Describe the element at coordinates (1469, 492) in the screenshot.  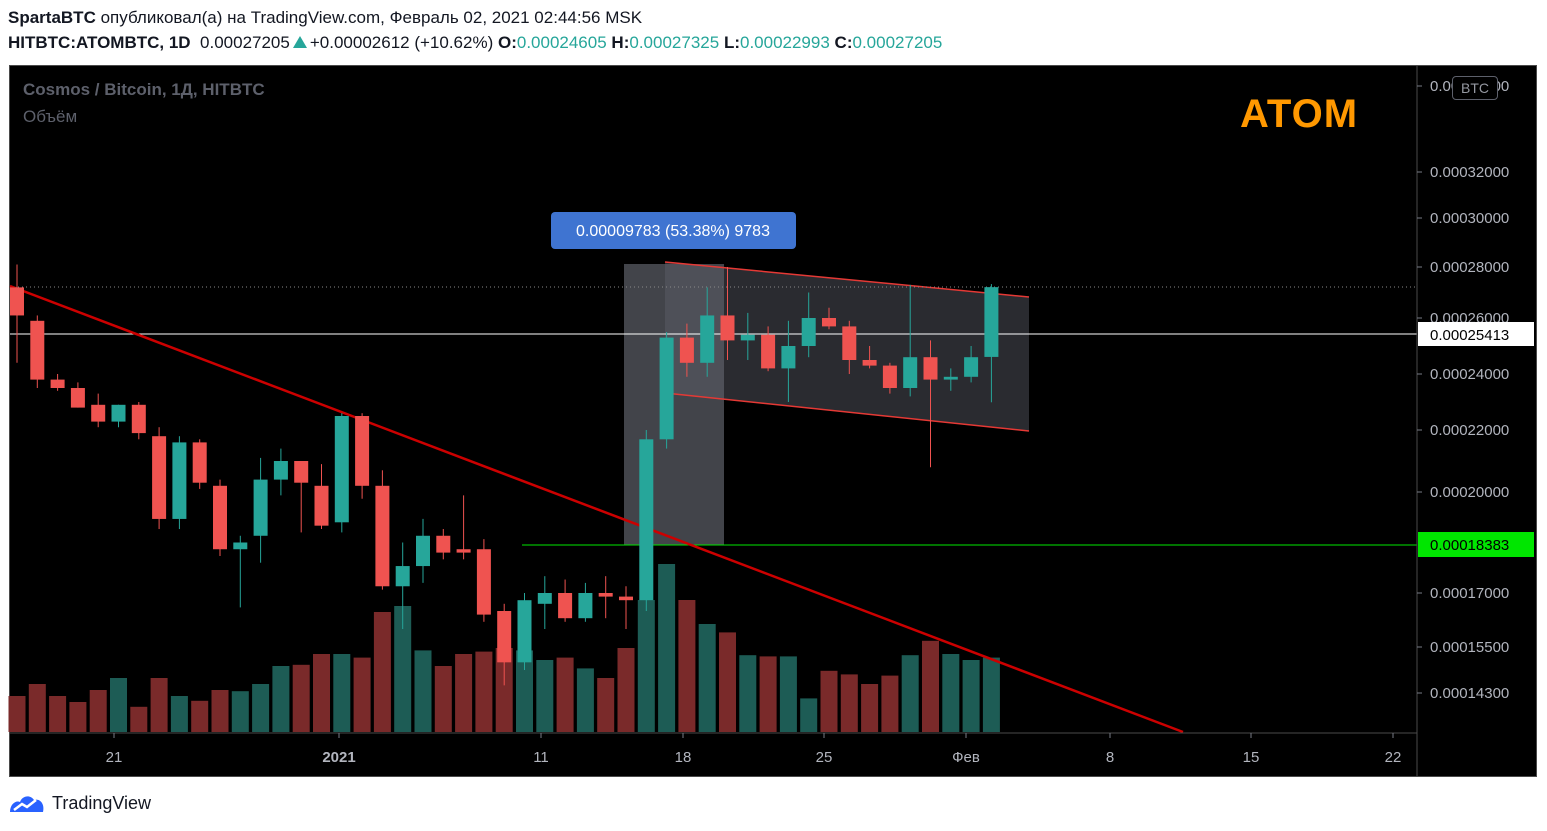
I see `y-tick-label: 0.00020000` at that location.